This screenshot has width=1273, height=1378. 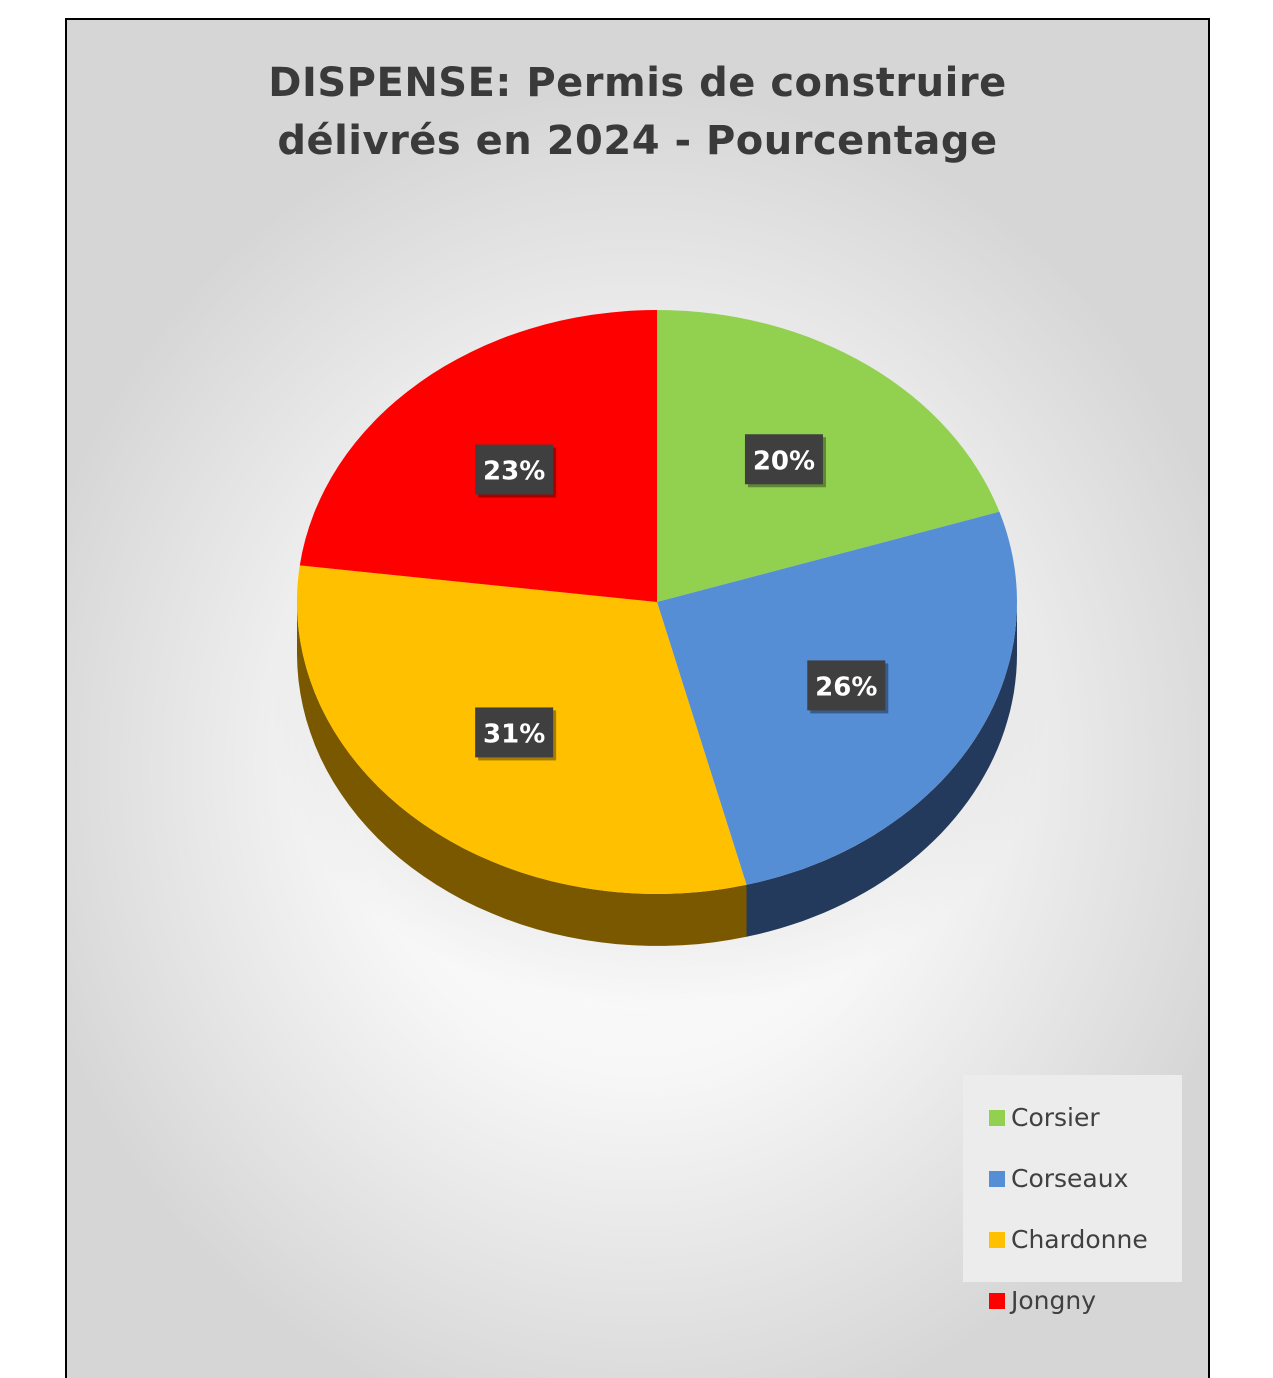 What do you see at coordinates (637, 141) in the screenshot?
I see `chart-title-line-2: délivrés en 2024 - Pourcentage` at bounding box center [637, 141].